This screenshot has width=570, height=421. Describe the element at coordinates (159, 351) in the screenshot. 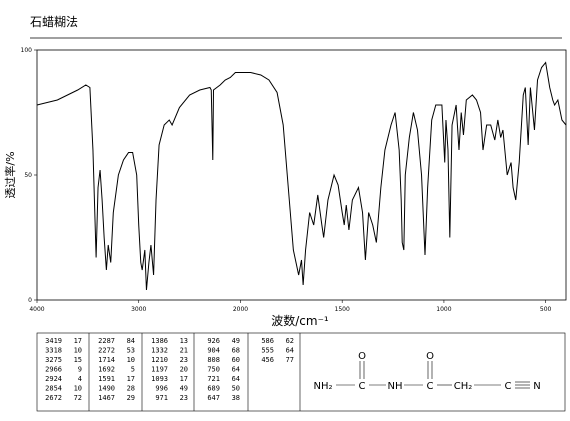

I see `peak-wavenumber: 1332` at that location.